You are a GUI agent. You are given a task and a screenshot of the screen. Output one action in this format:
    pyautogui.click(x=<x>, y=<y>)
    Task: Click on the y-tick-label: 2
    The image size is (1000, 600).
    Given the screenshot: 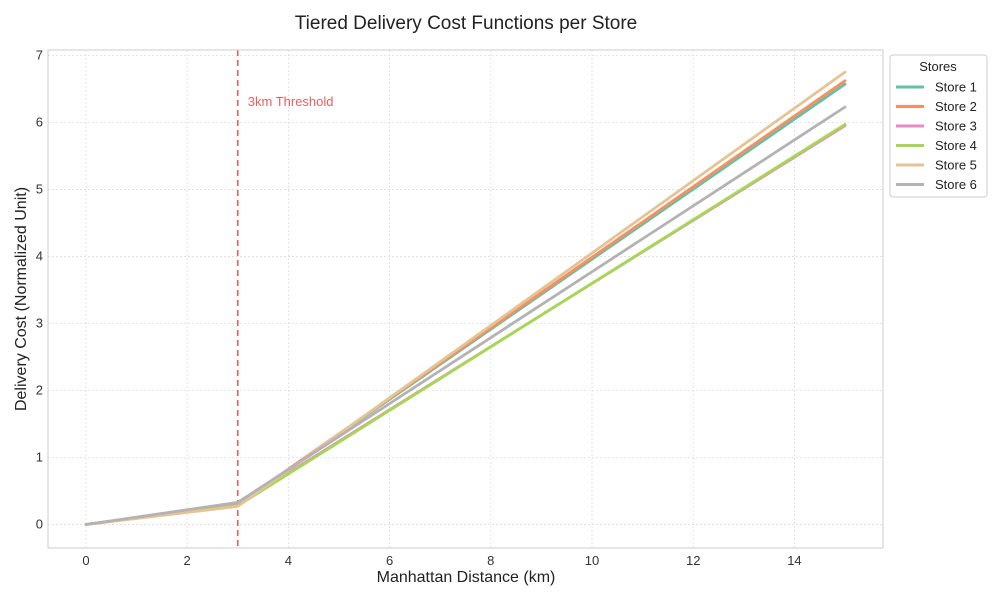 What is the action you would take?
    pyautogui.click(x=39, y=389)
    